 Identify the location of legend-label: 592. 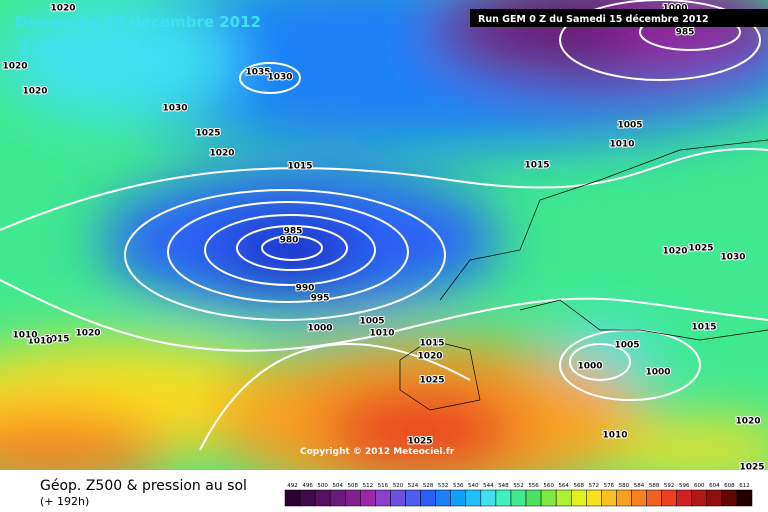
(669, 486).